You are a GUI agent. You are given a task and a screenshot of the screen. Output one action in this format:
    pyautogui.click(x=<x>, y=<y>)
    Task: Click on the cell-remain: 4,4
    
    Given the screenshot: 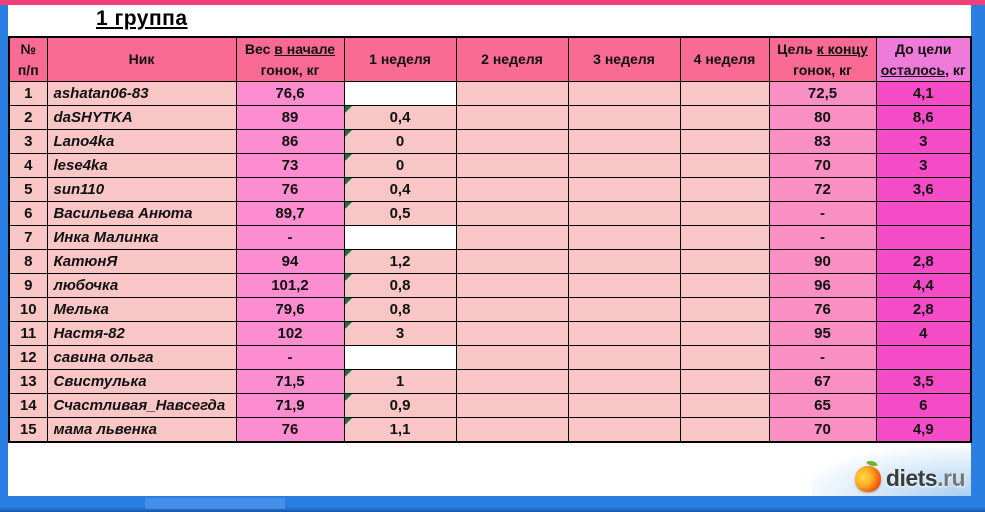 What is the action you would take?
    pyautogui.click(x=923, y=285)
    